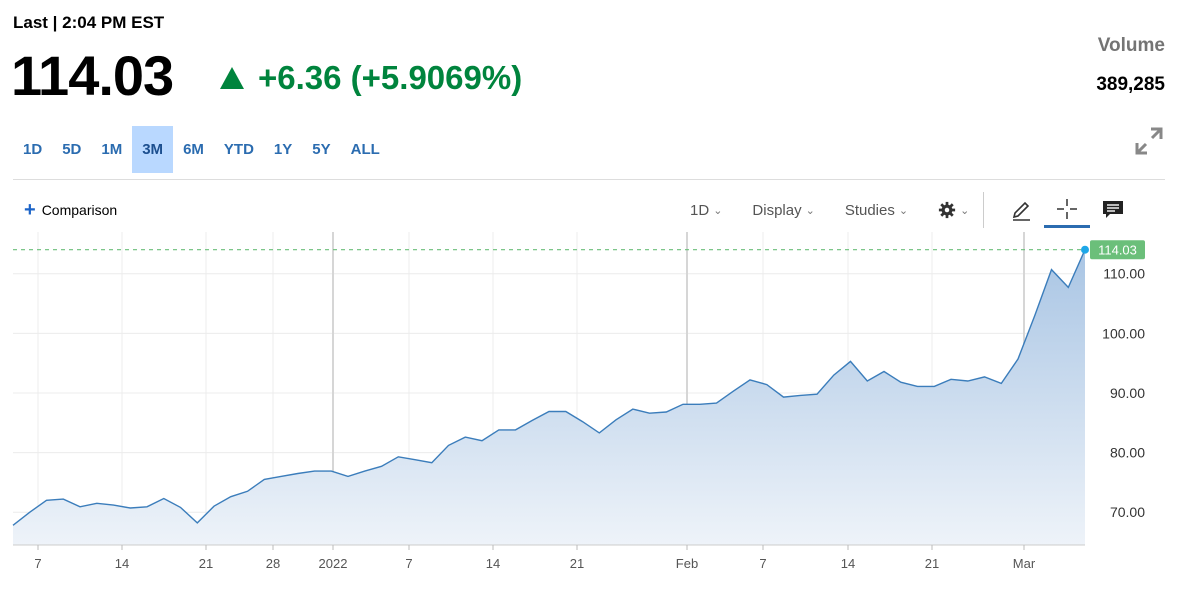  I want to click on last-price-badge-label: 114.03, so click(1117, 250).